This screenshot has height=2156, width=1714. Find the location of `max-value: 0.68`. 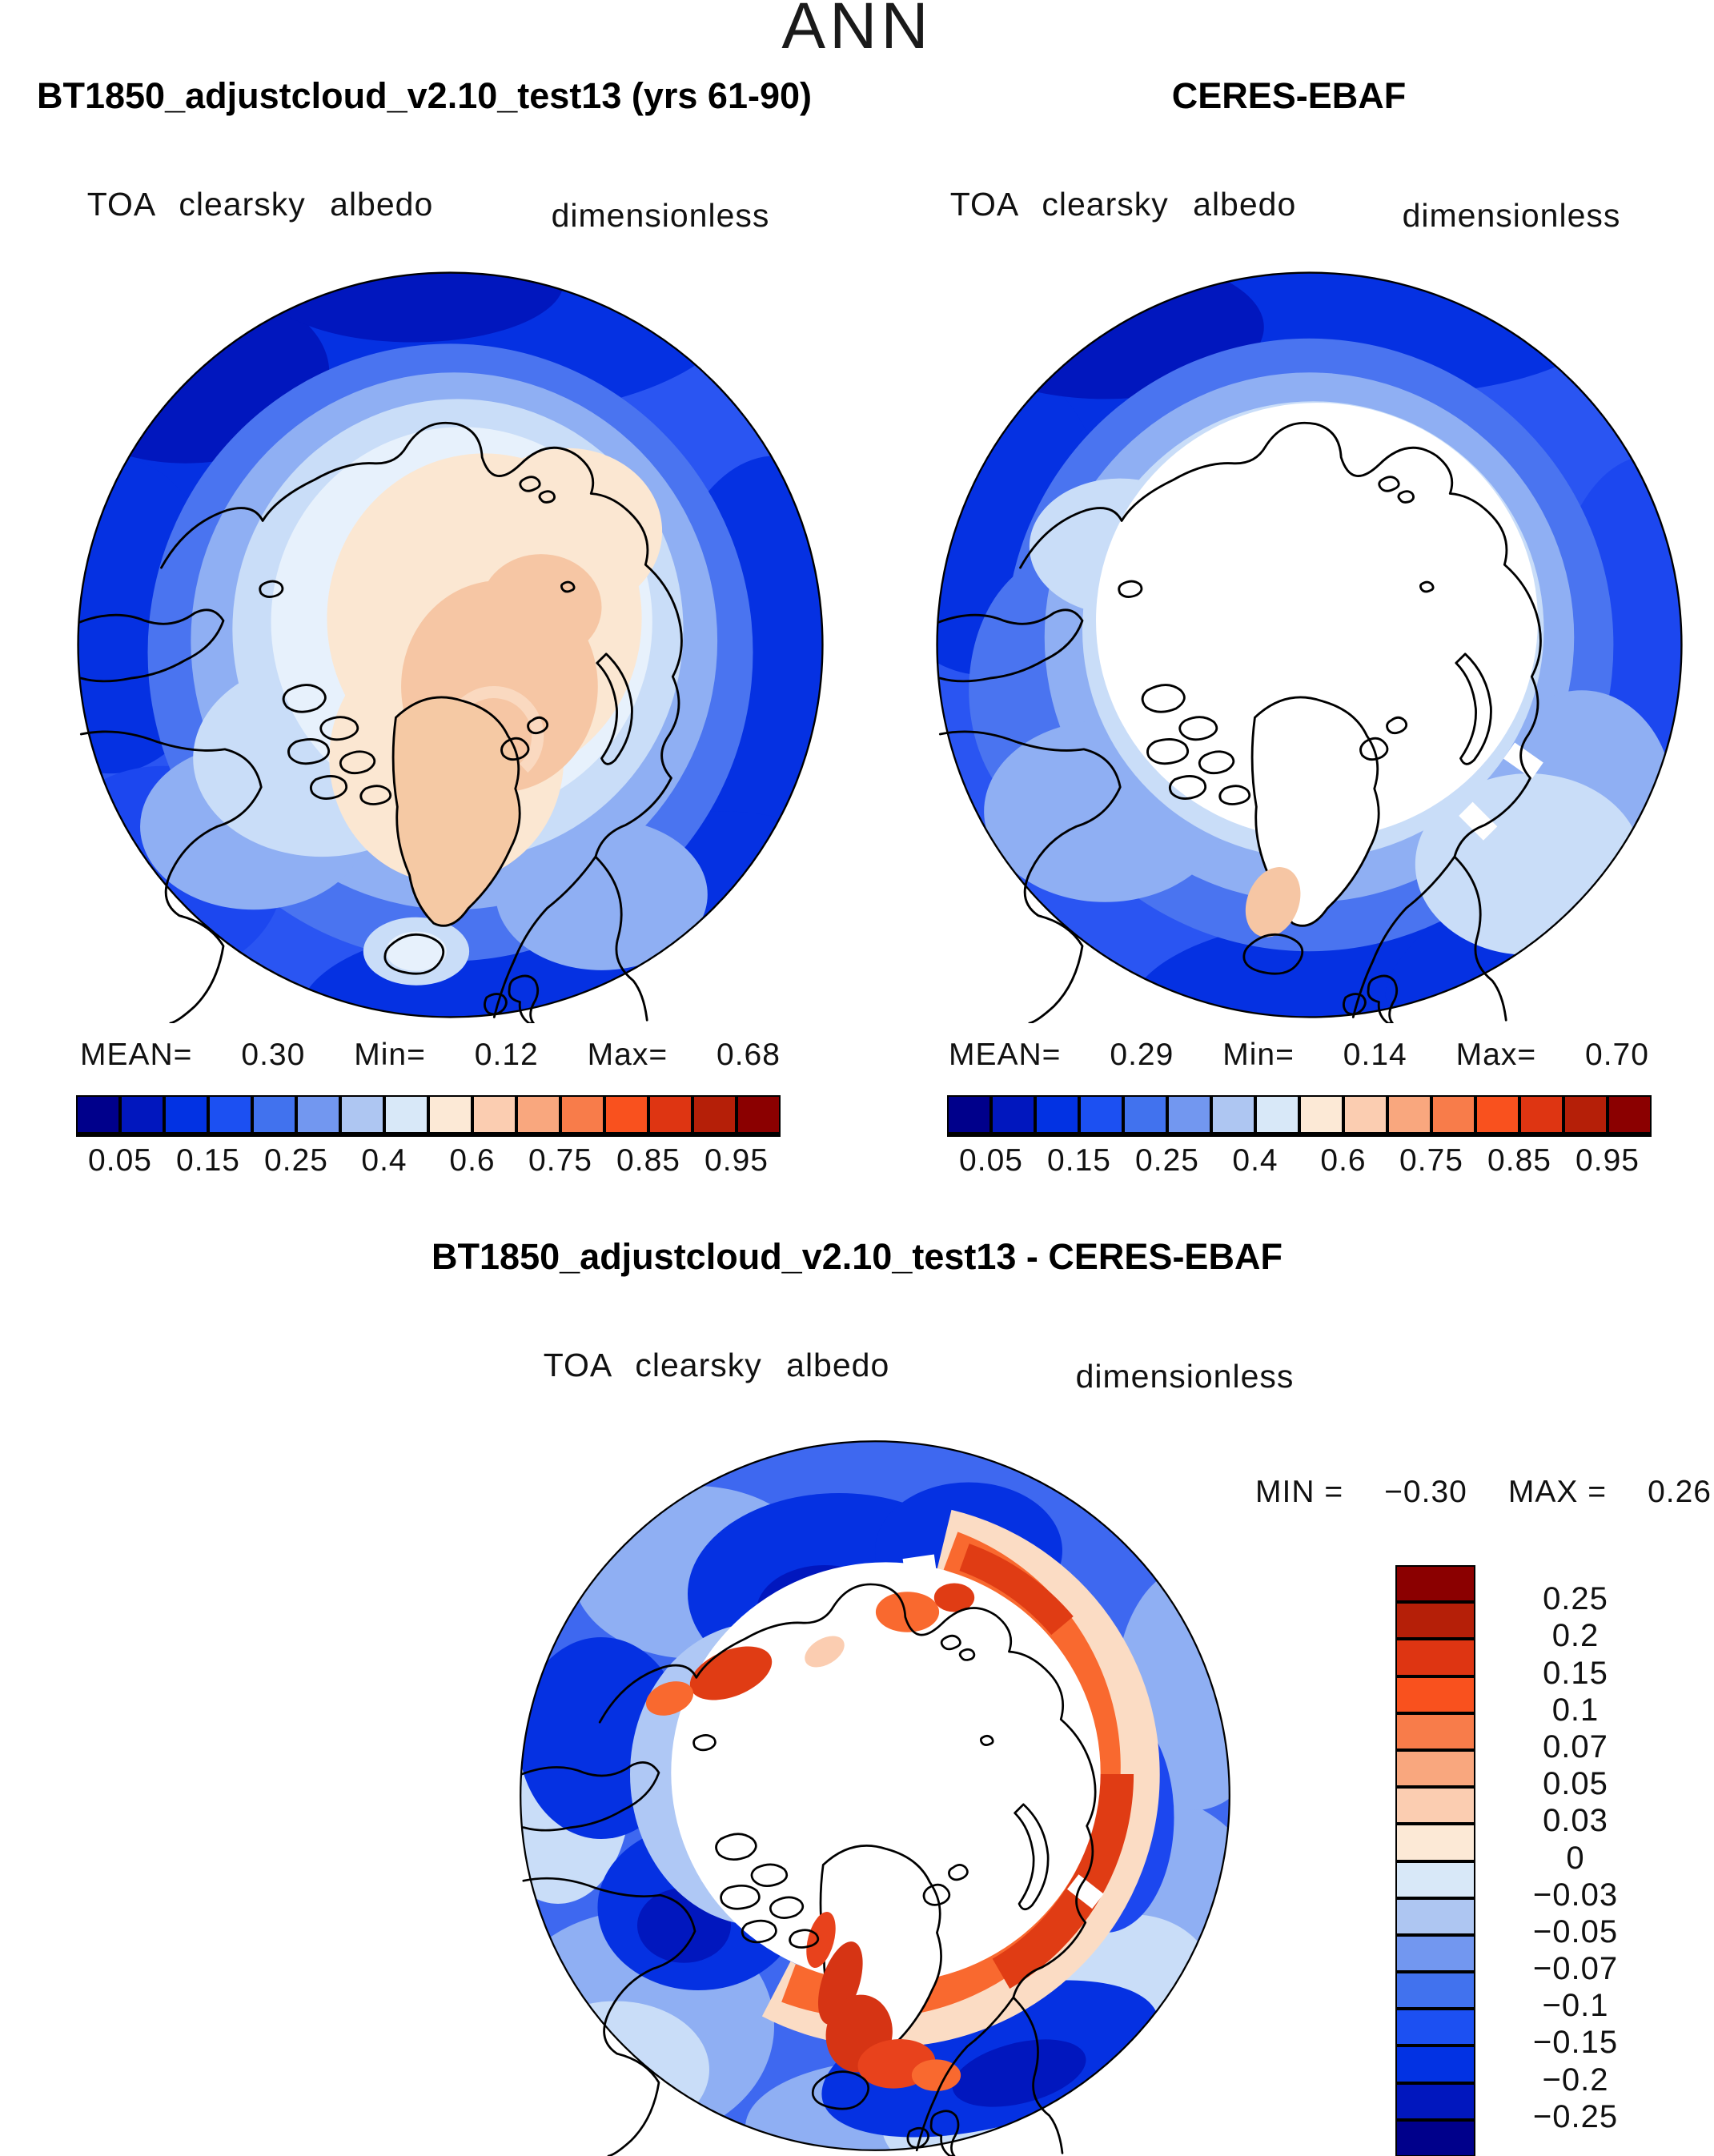

max-value: 0.68 is located at coordinates (749, 1055).